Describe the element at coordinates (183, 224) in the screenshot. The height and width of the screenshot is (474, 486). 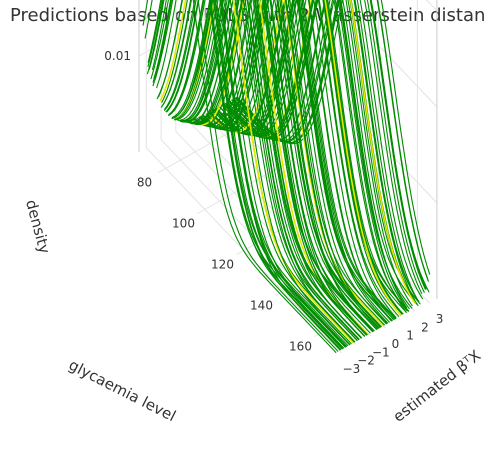
I see `x-tick-label: 100` at that location.